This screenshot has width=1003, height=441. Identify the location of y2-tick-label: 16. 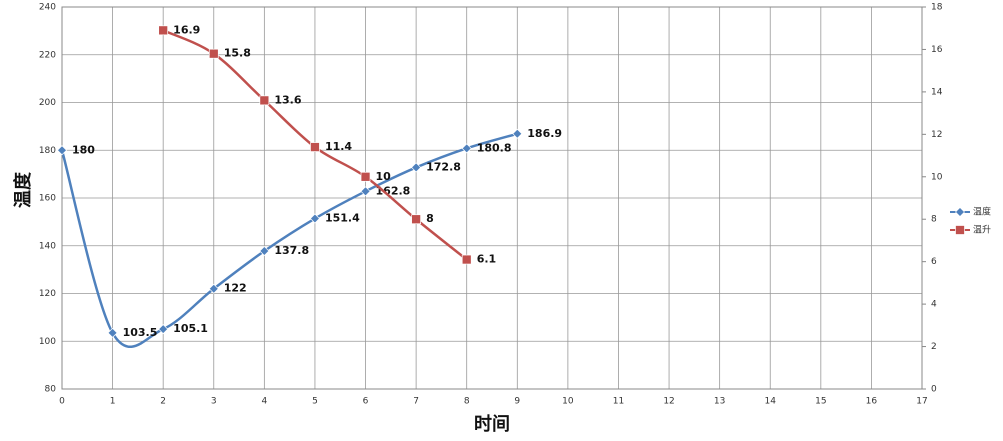
(937, 50).